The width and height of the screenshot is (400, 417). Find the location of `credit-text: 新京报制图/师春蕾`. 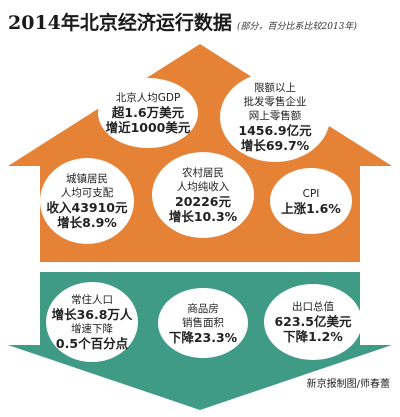

credit-text: 新京报制图/师春蕾 is located at coordinates (348, 384).